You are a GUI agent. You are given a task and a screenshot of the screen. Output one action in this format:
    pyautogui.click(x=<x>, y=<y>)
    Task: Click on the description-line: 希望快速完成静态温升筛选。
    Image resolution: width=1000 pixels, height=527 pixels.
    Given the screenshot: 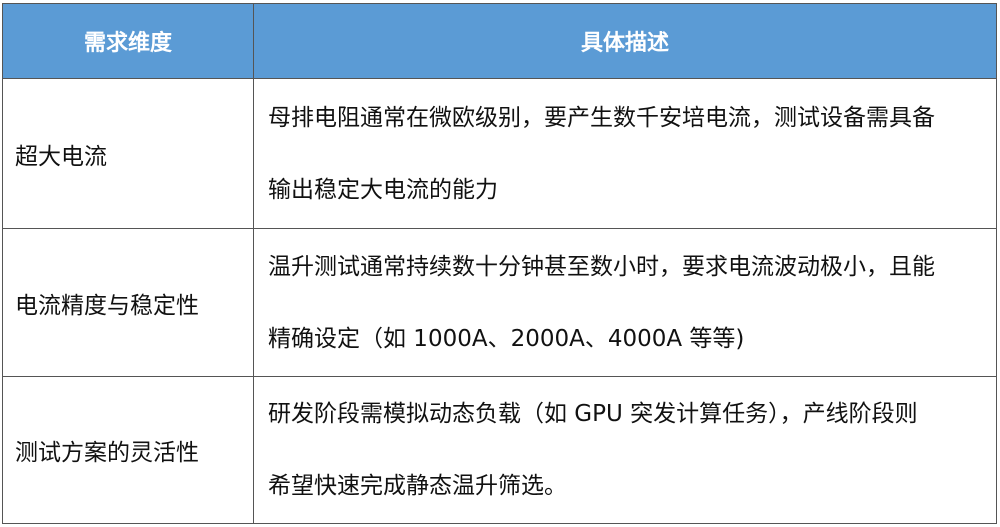 What is the action you would take?
    pyautogui.click(x=417, y=486)
    